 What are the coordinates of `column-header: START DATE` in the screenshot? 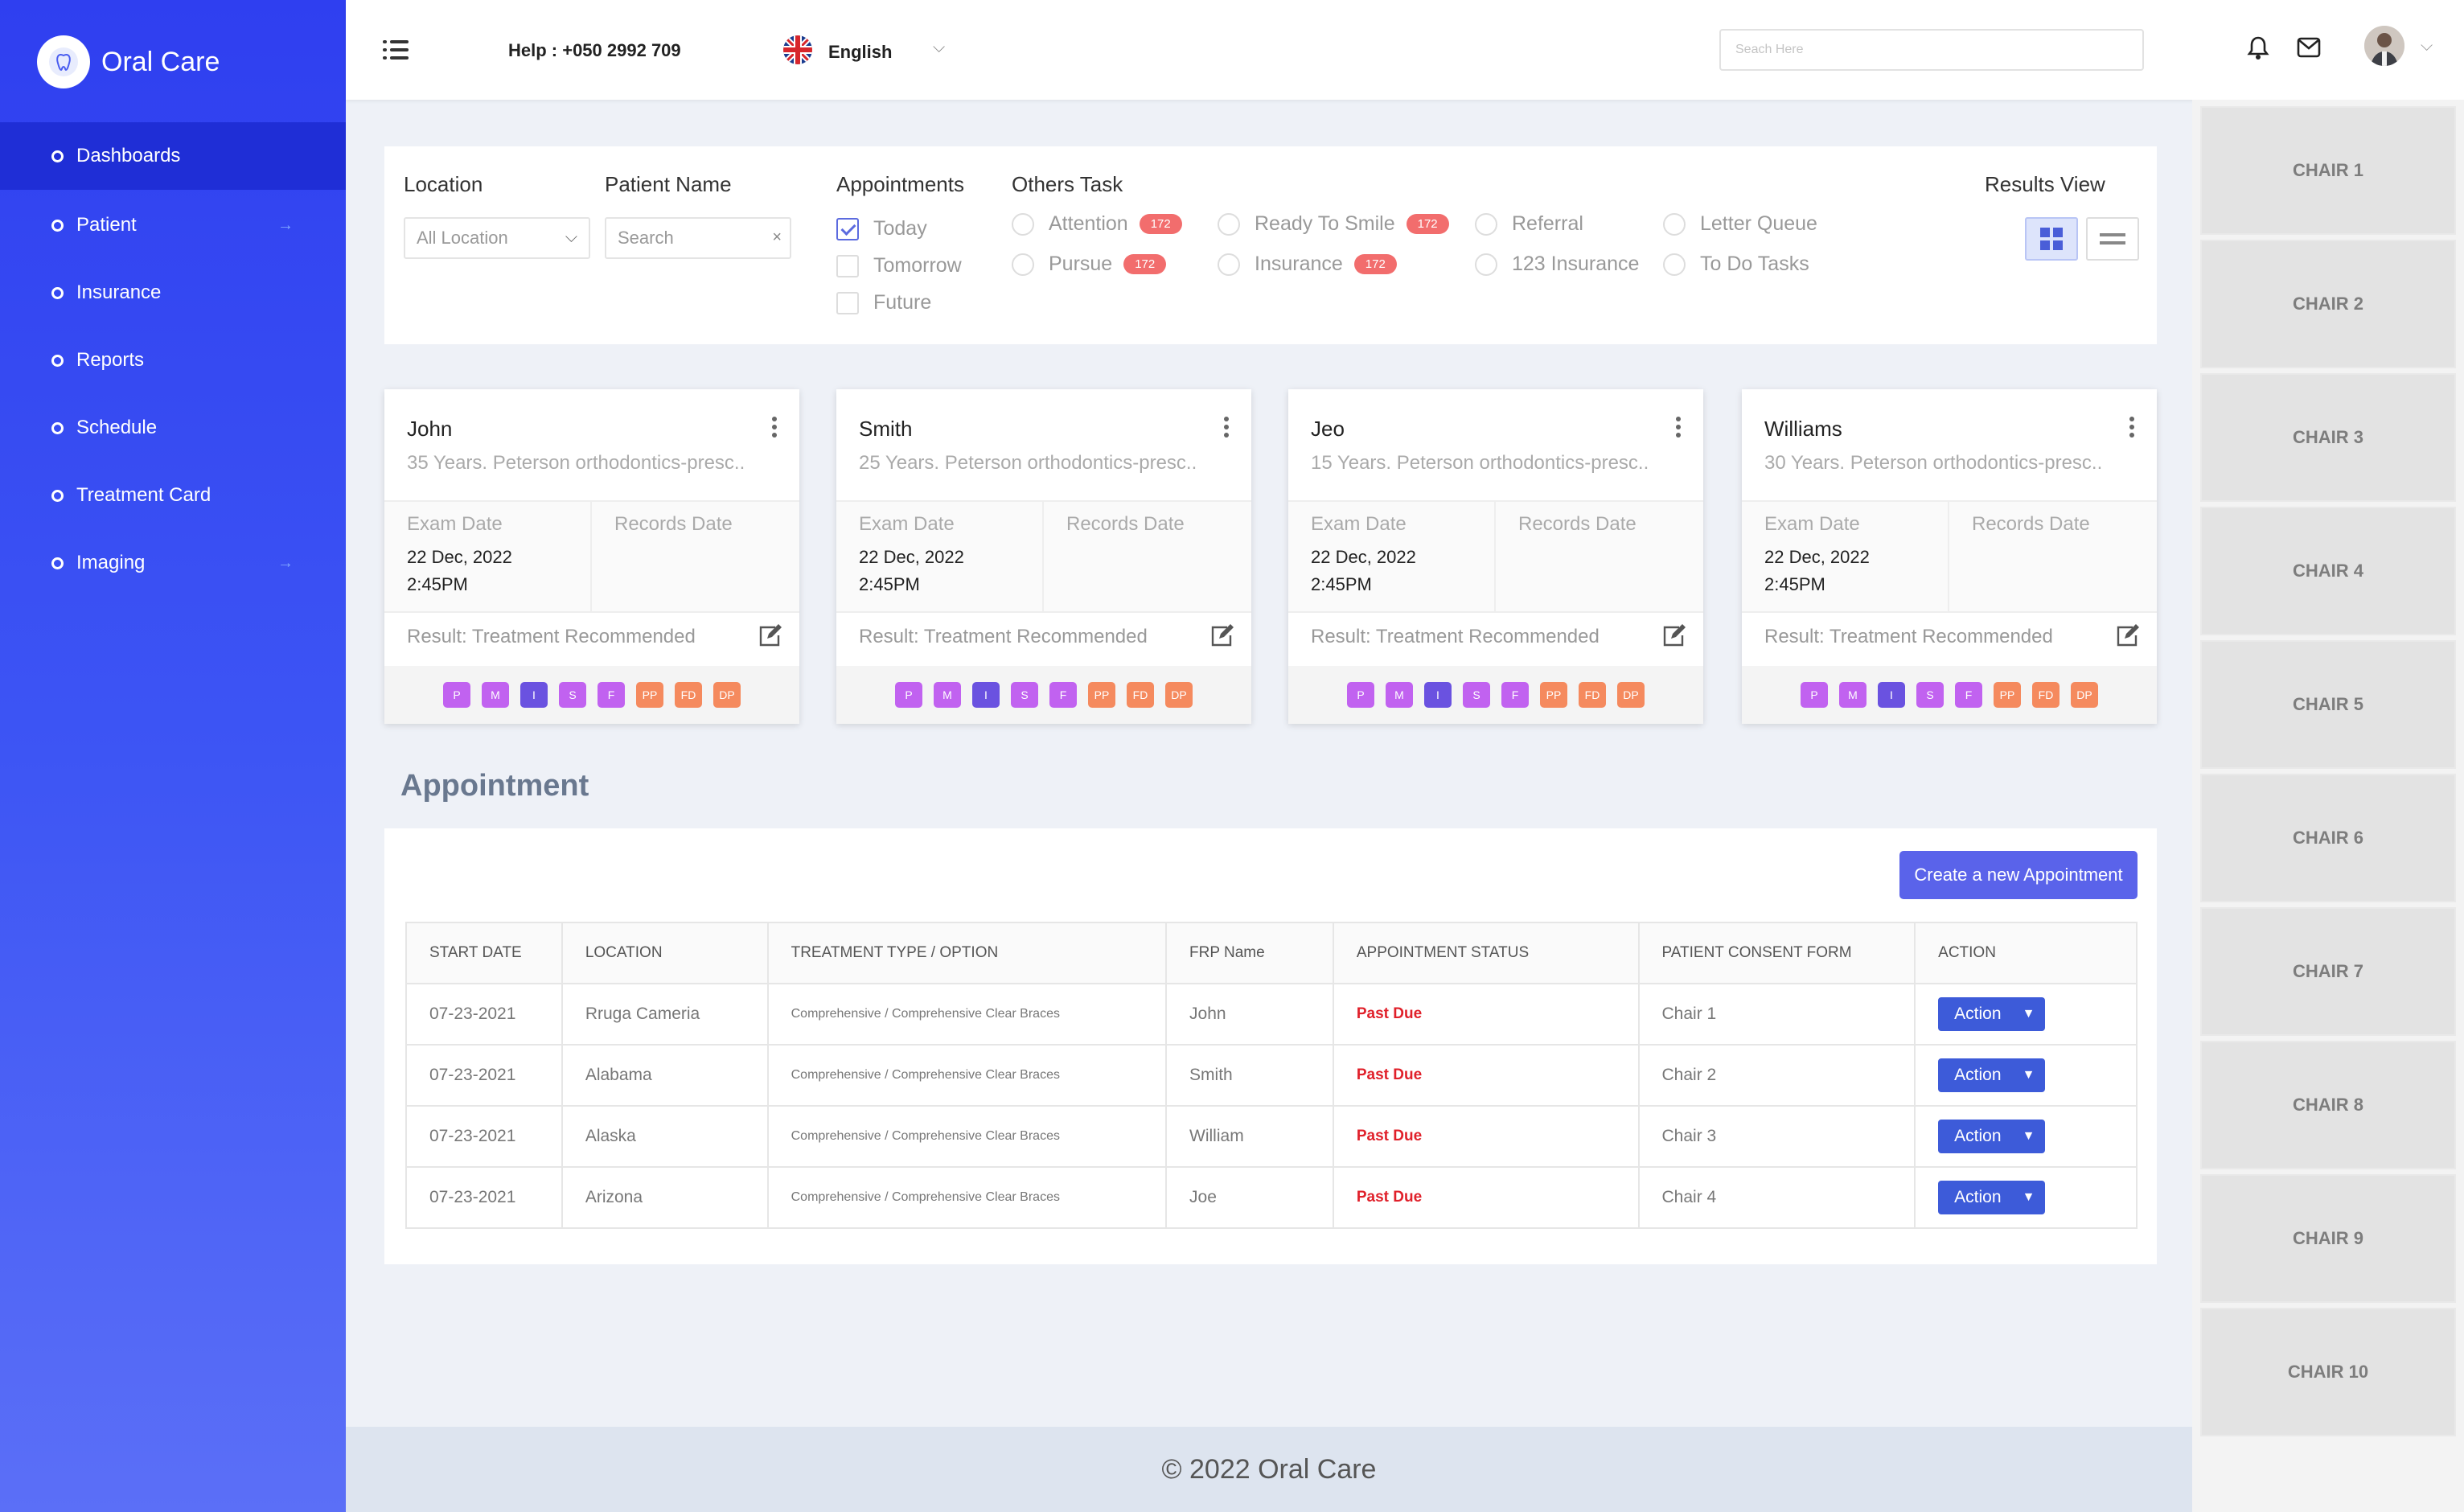 It's located at (484, 953).